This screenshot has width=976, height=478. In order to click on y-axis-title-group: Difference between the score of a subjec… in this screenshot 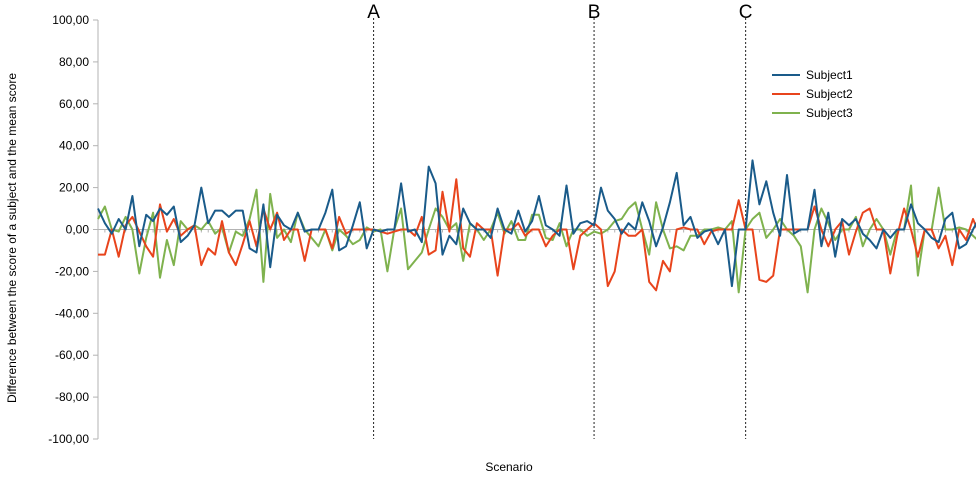, I will do `click(12, 238)`.